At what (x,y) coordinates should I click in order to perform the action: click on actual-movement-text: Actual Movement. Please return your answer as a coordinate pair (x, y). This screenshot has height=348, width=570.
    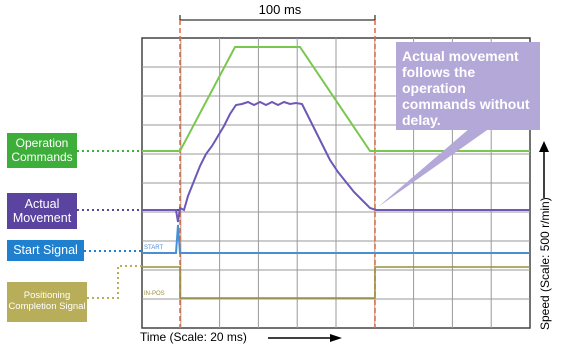
    Looking at the image, I should click on (42, 210).